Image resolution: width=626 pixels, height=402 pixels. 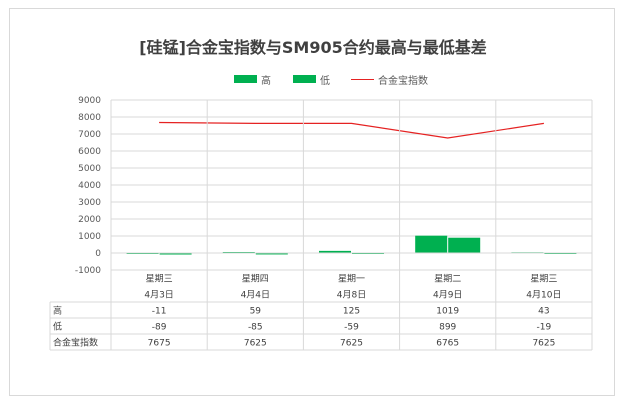 I want to click on y-tick-label: 8000, so click(x=89, y=118).